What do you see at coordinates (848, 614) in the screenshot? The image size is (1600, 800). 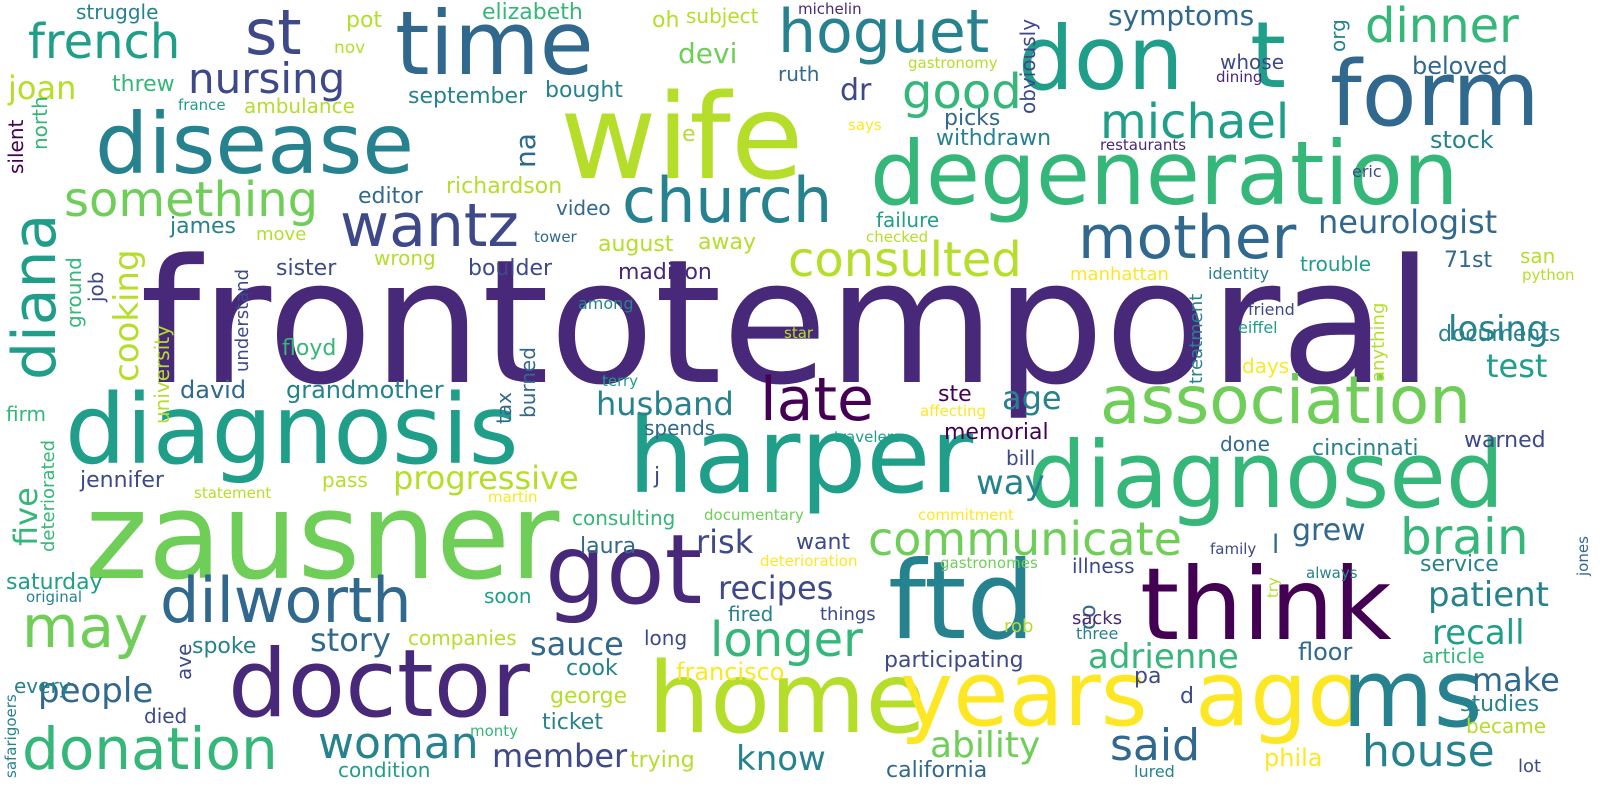 I see `word-things: things` at bounding box center [848, 614].